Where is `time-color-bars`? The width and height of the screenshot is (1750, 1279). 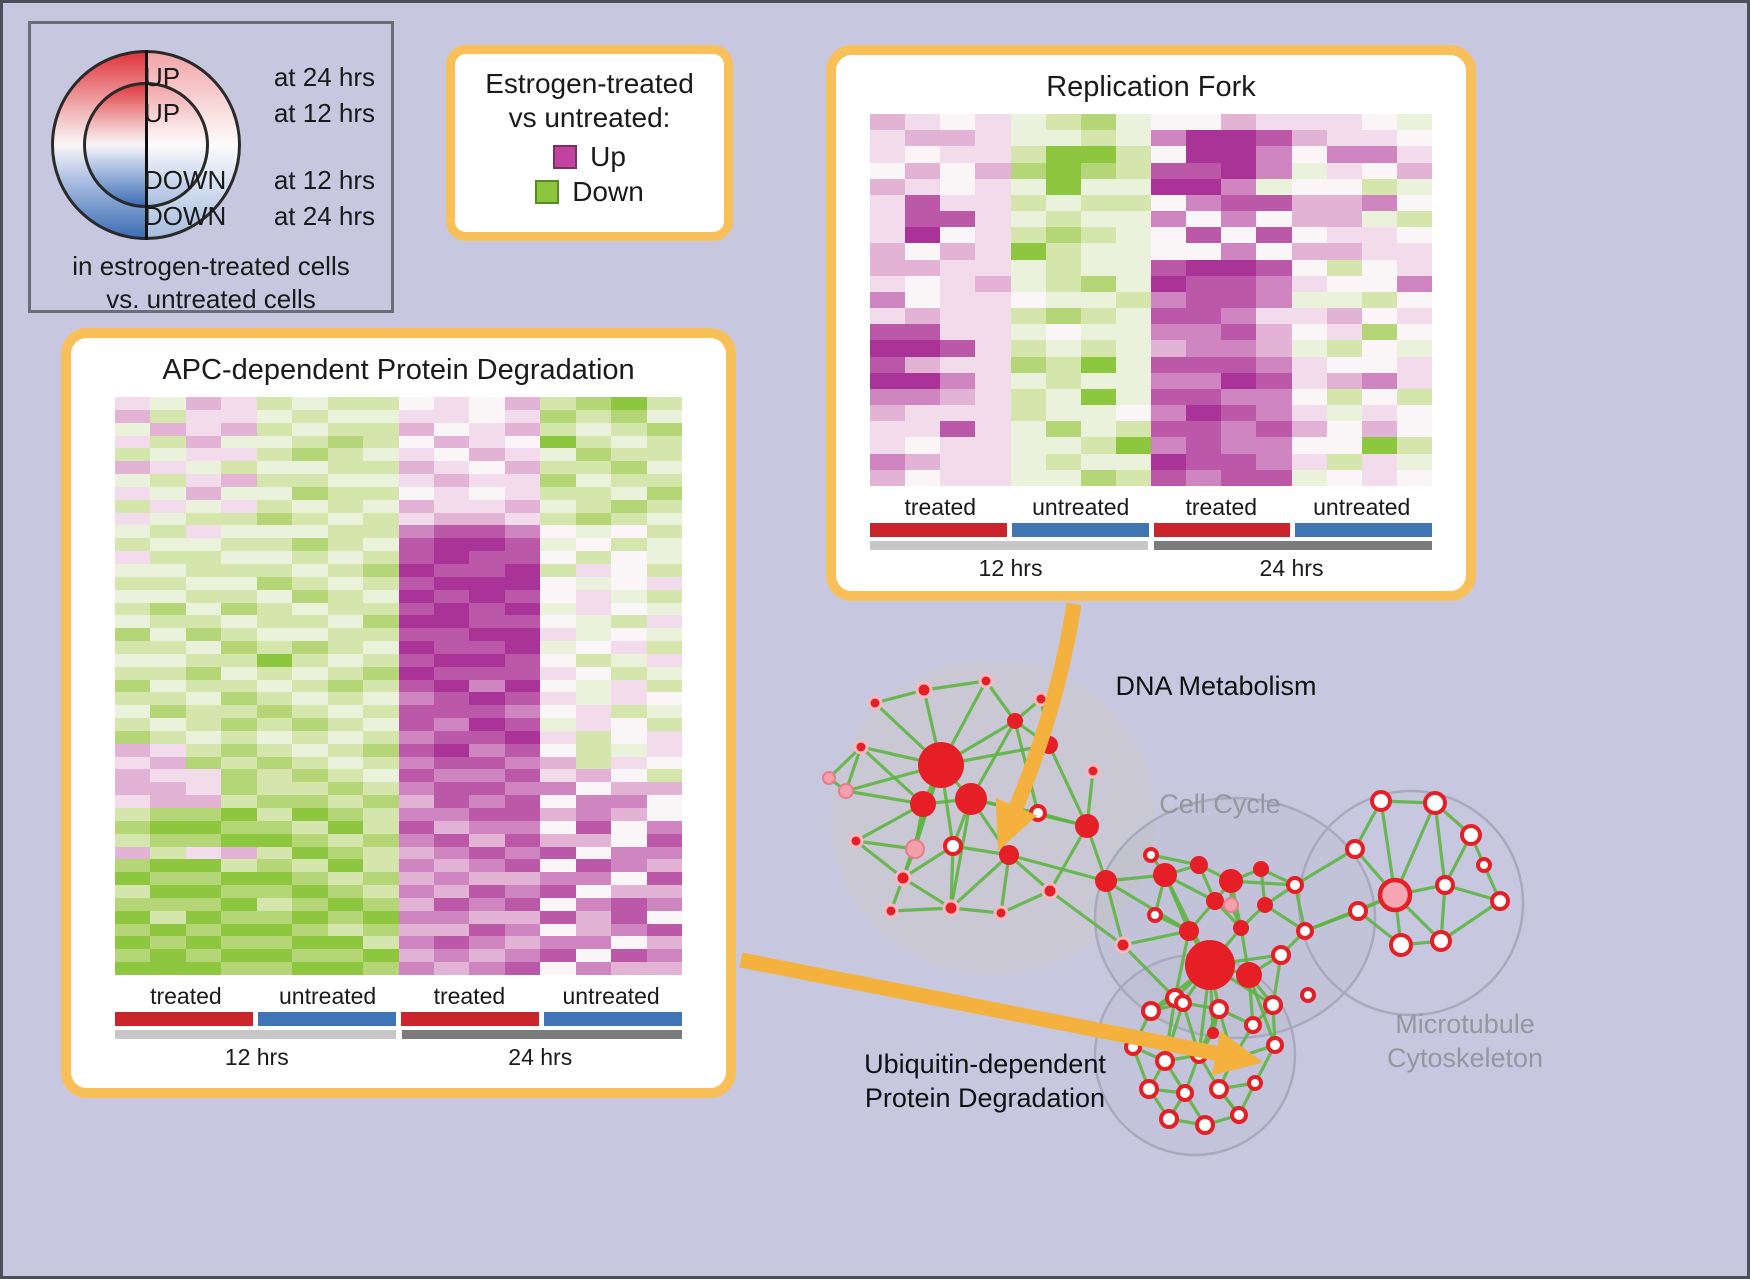 time-color-bars is located at coordinates (398, 1034).